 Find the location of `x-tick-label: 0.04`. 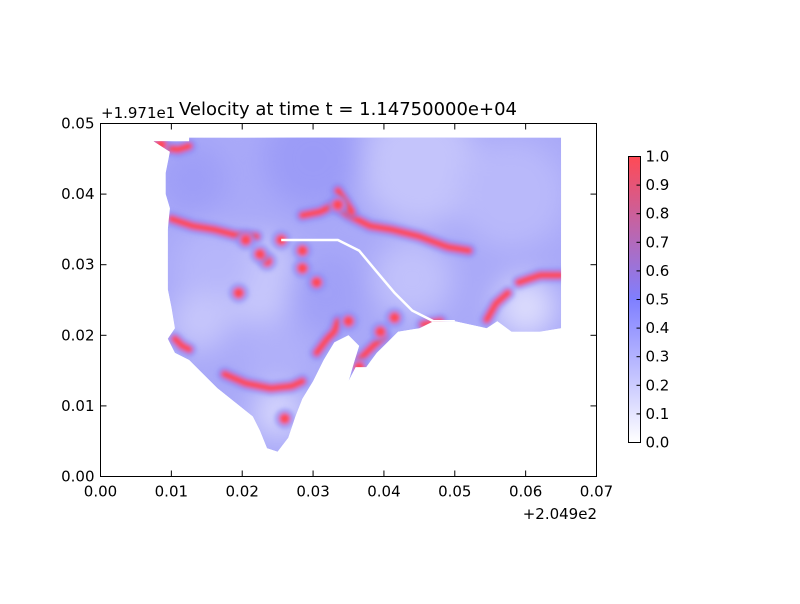

x-tick-label: 0.04 is located at coordinates (383, 492).